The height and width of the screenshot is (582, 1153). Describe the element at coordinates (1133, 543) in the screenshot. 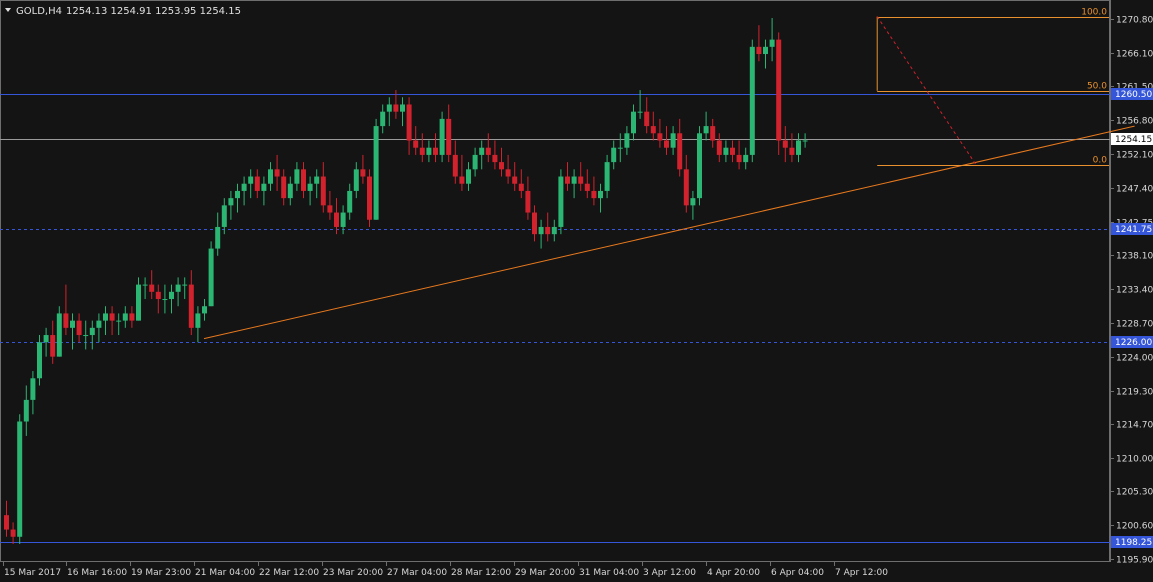

I see `price-tag-label-3: 1198.25` at that location.